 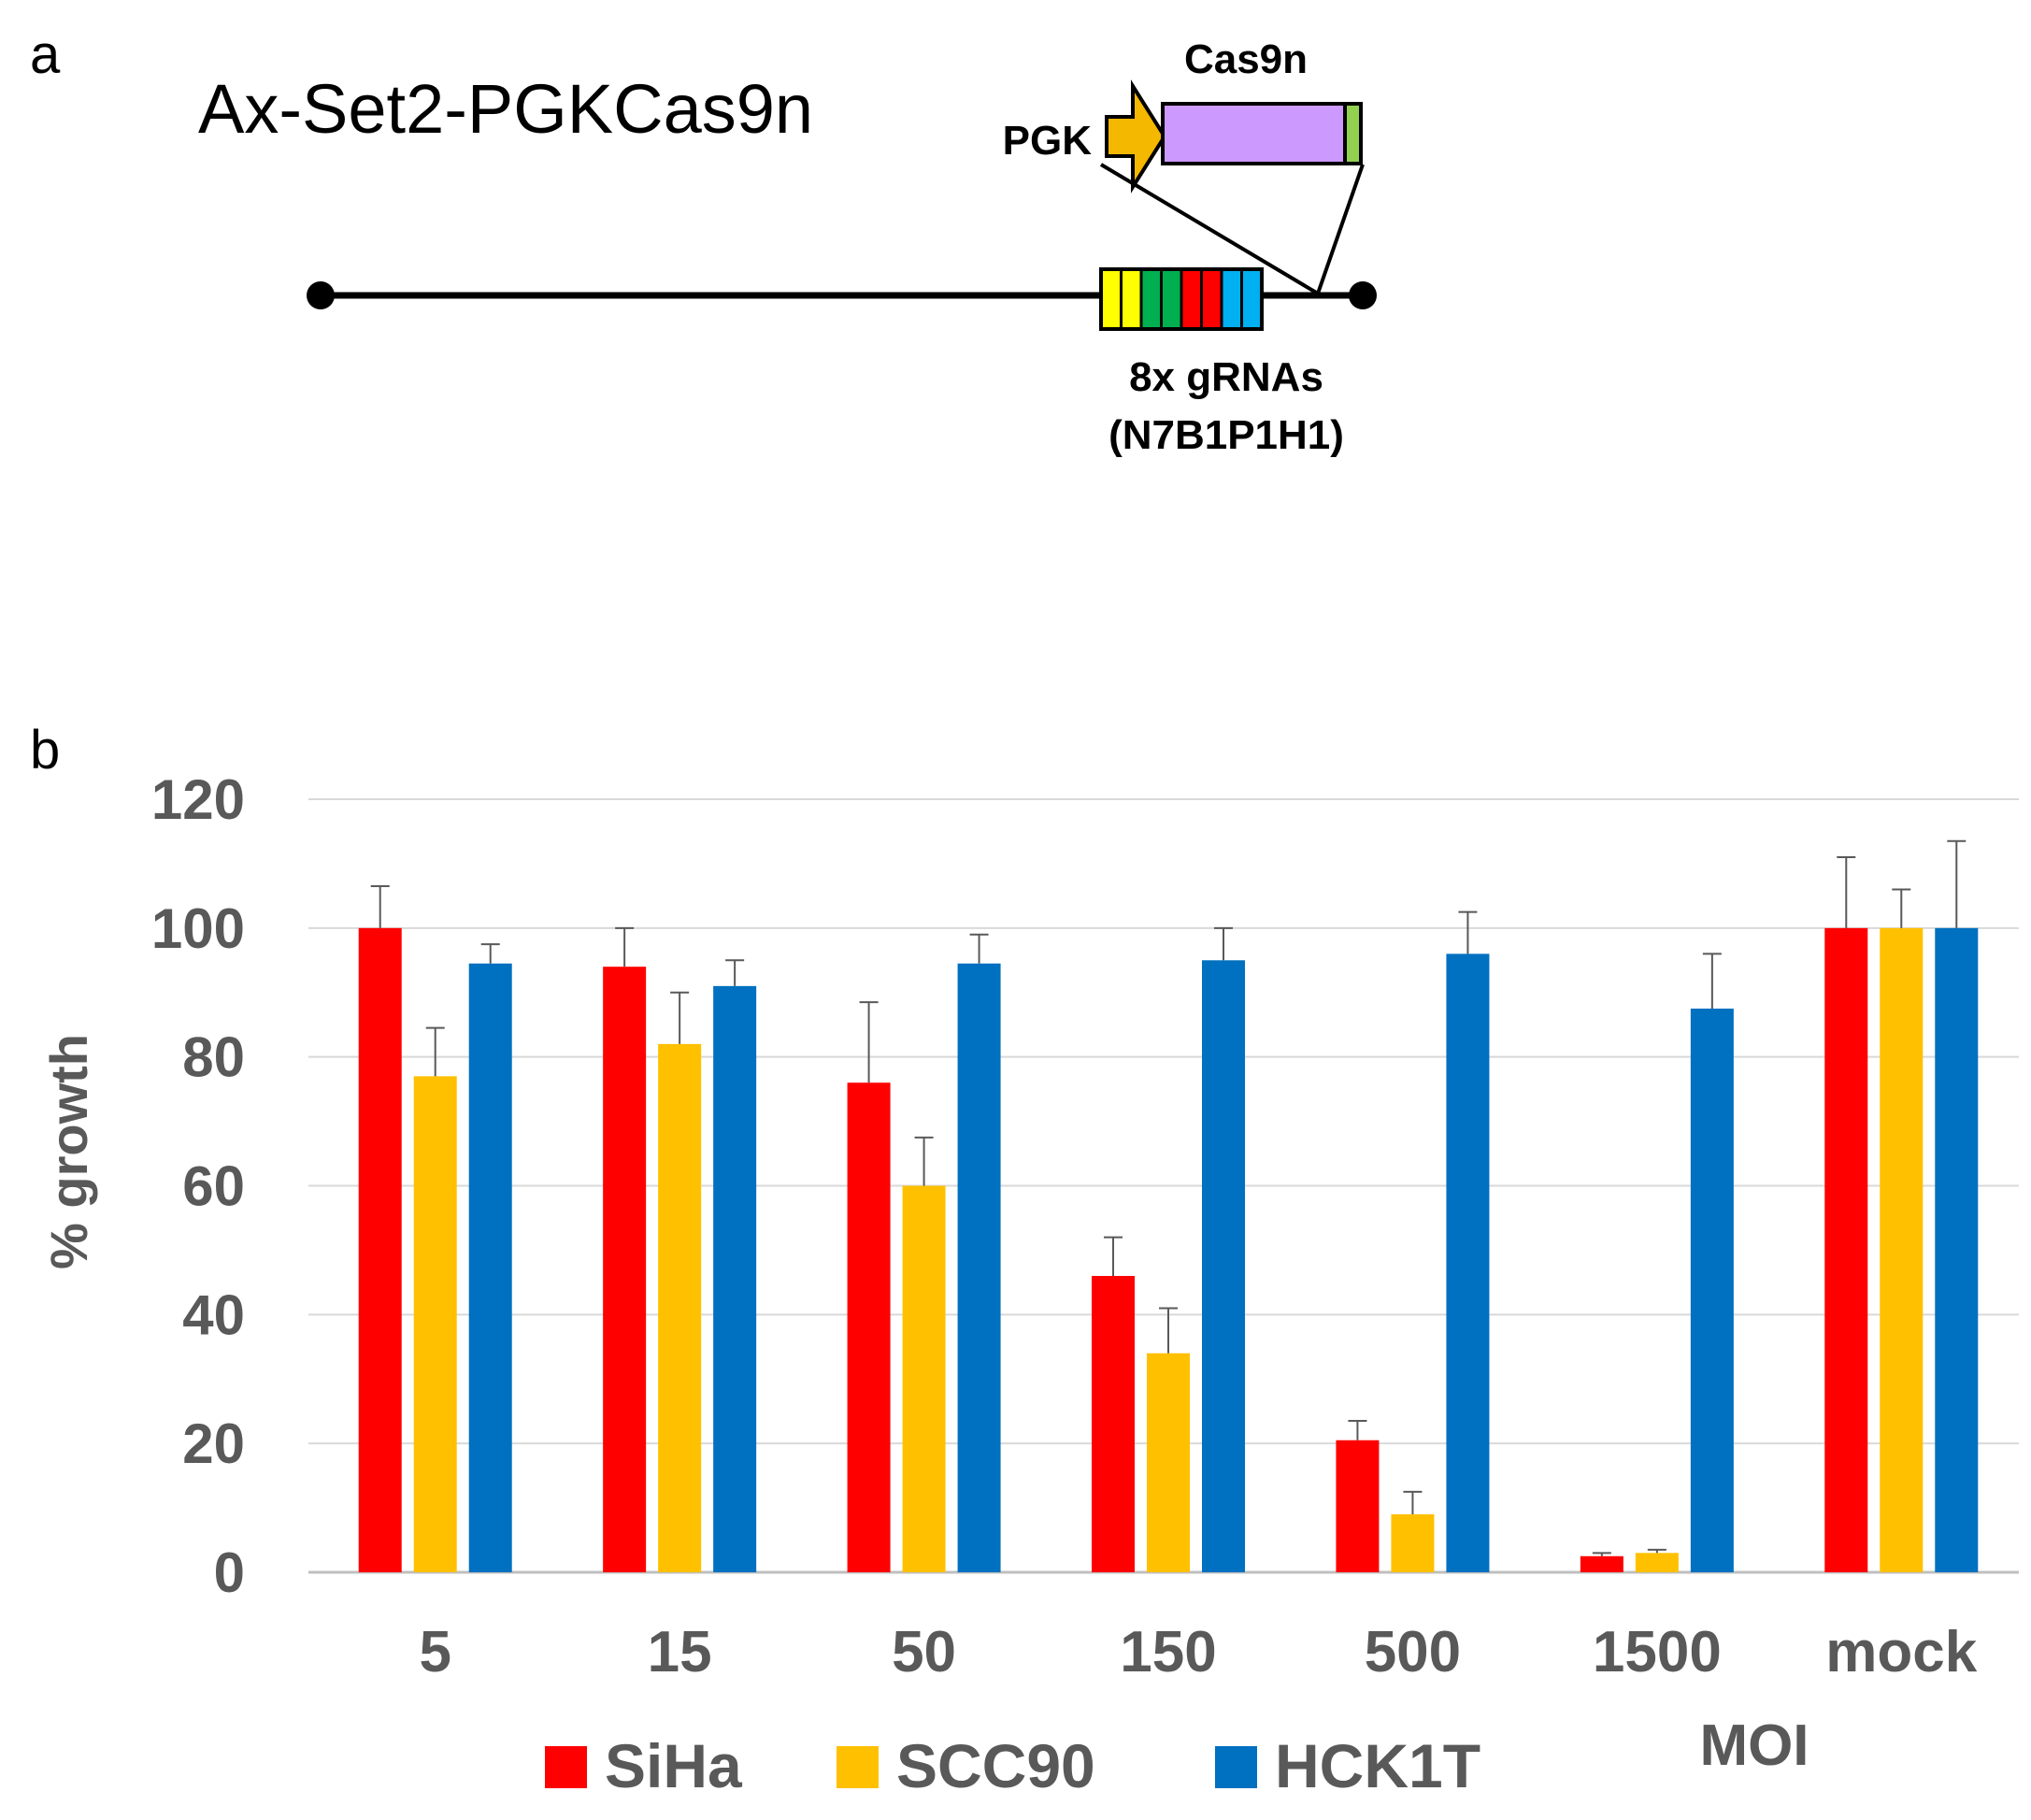 I want to click on y-tick-label: 0, so click(x=230, y=1572).